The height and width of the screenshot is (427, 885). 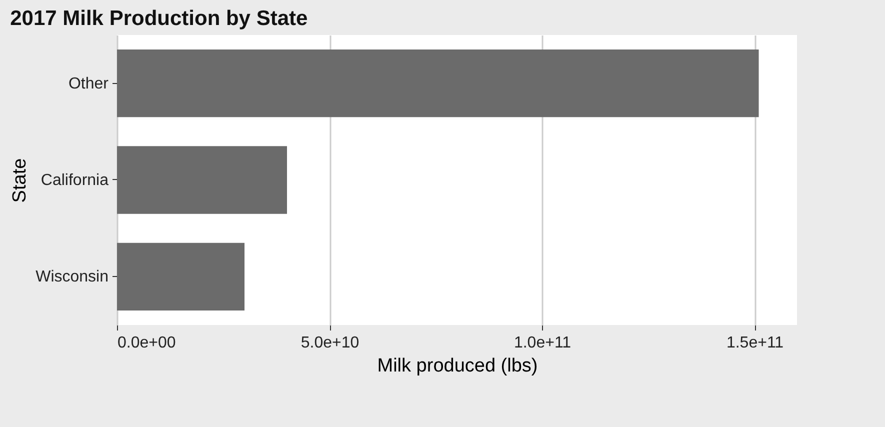 What do you see at coordinates (543, 343) in the screenshot?
I see `x-tick-label: 1.0e+11` at bounding box center [543, 343].